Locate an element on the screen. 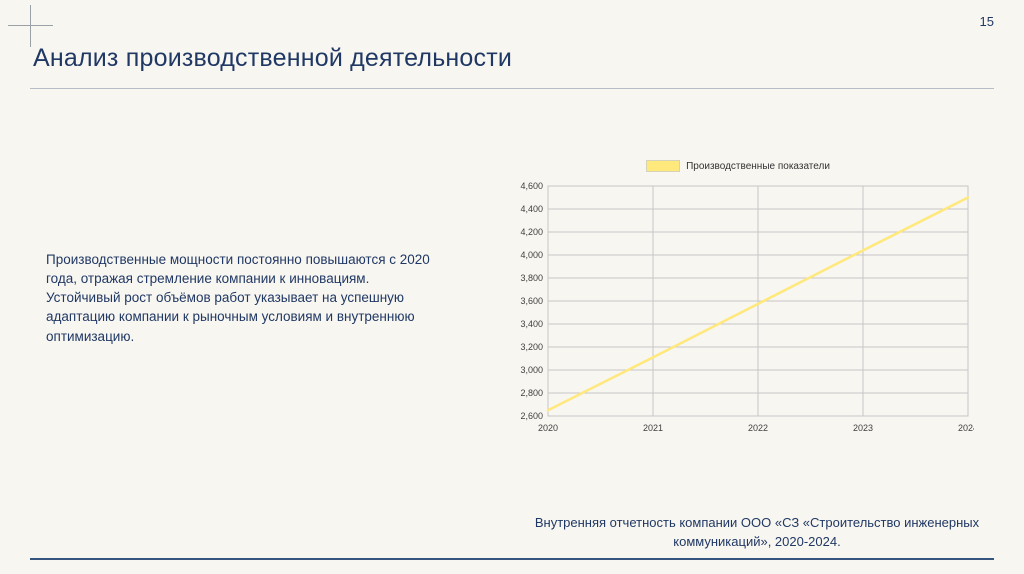  svg-text: 4,600 is located at coordinates (531, 186).